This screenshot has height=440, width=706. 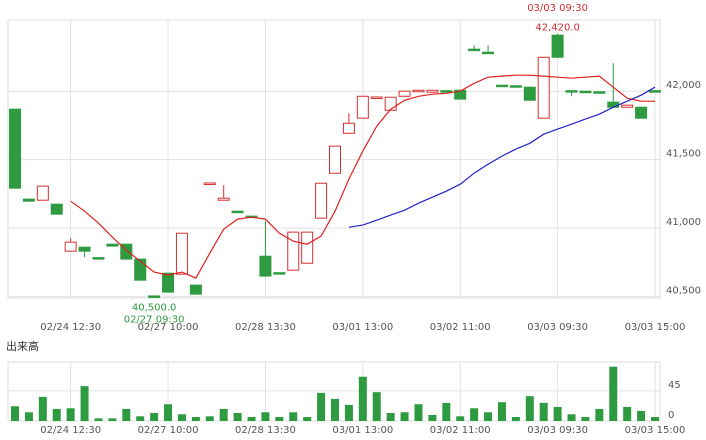 I want to click on low-annotation-date: 02/27 09:30, so click(x=154, y=320).